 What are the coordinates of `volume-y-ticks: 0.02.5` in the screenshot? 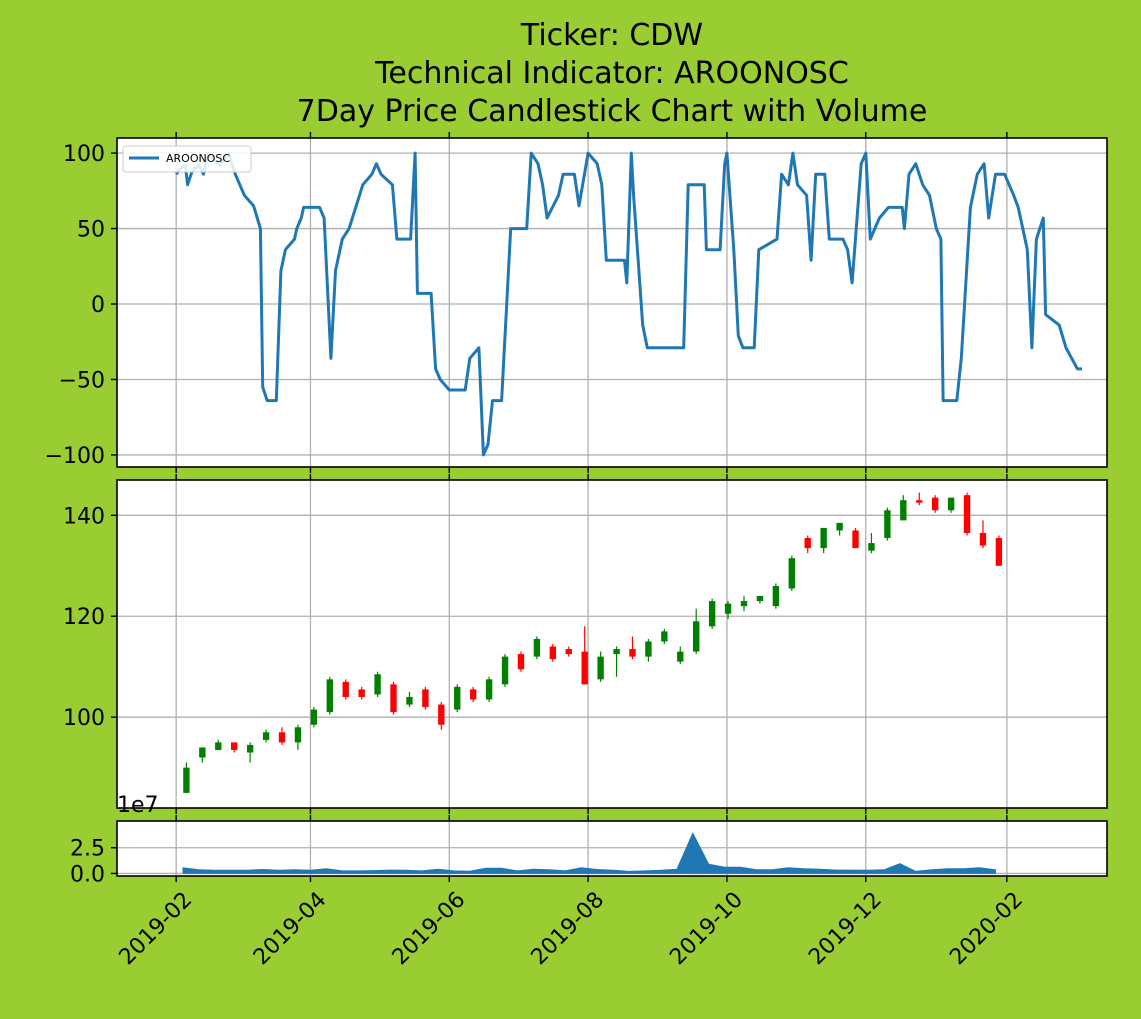 It's located at (93, 862).